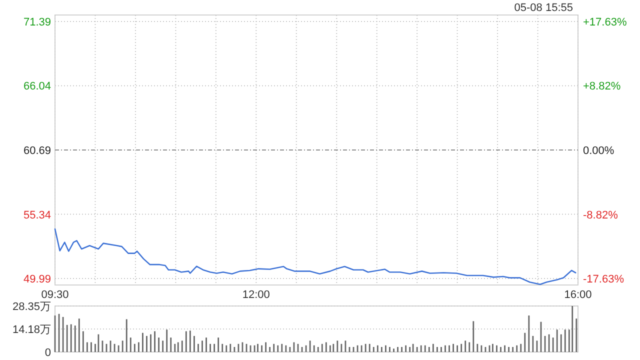 This screenshot has height=360, width=640. I want to click on x-tick-label: 16:00, so click(578, 295).